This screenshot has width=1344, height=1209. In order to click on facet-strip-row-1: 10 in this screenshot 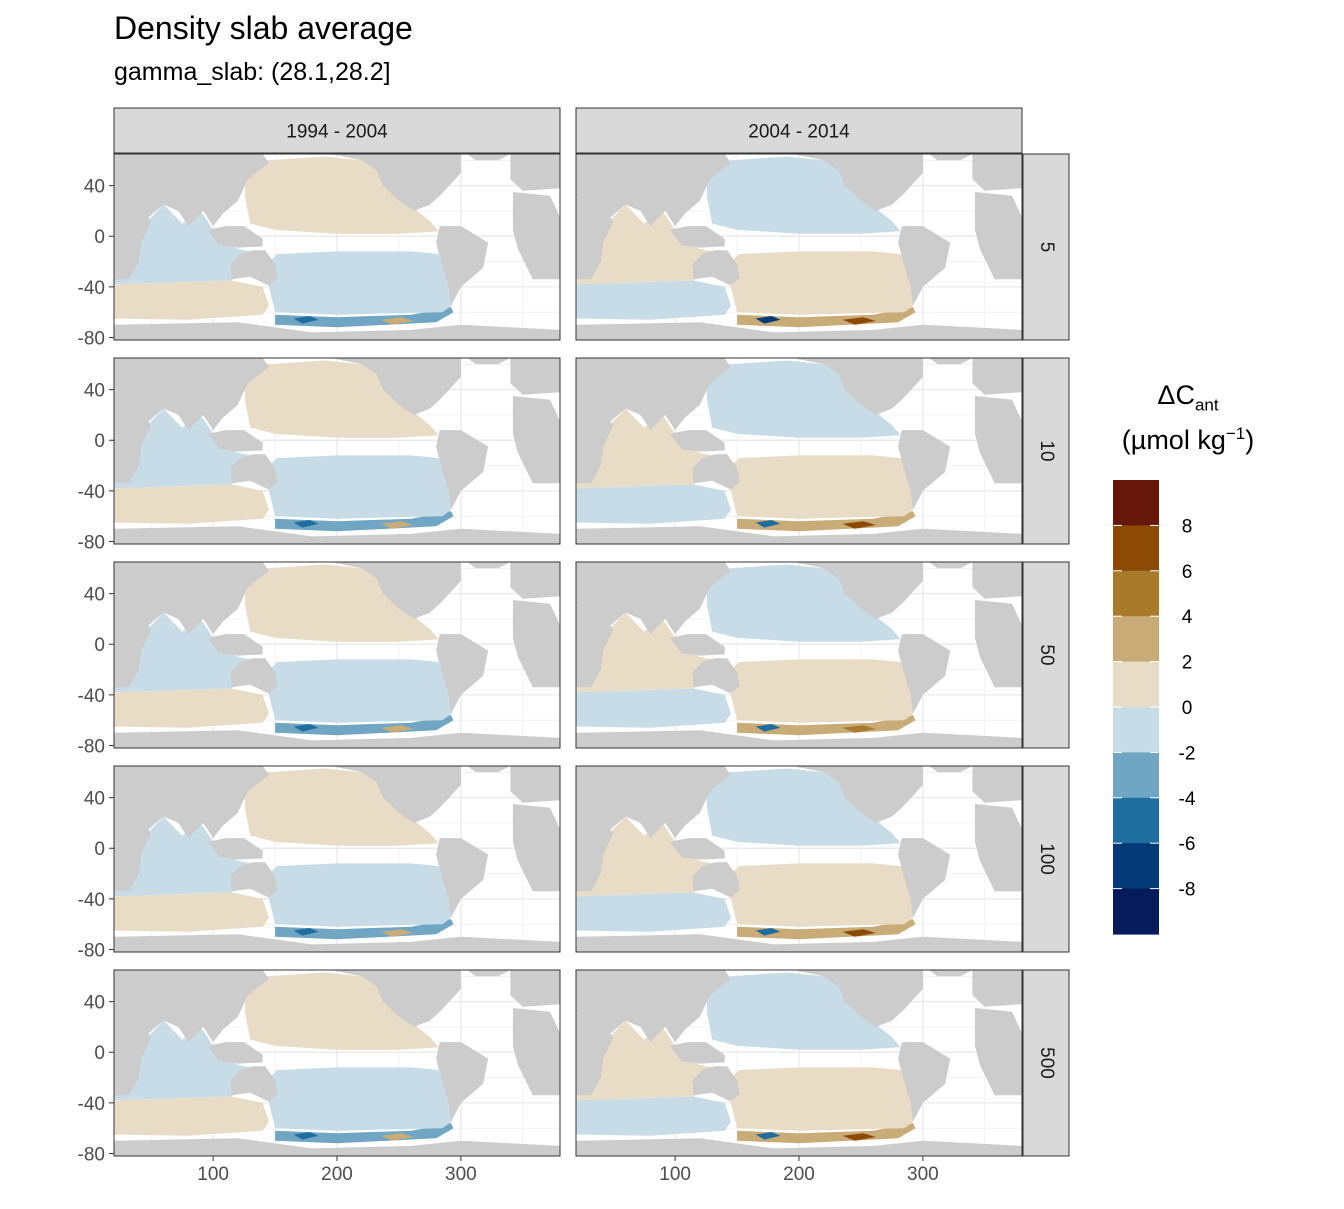, I will do `click(1046, 451)`.